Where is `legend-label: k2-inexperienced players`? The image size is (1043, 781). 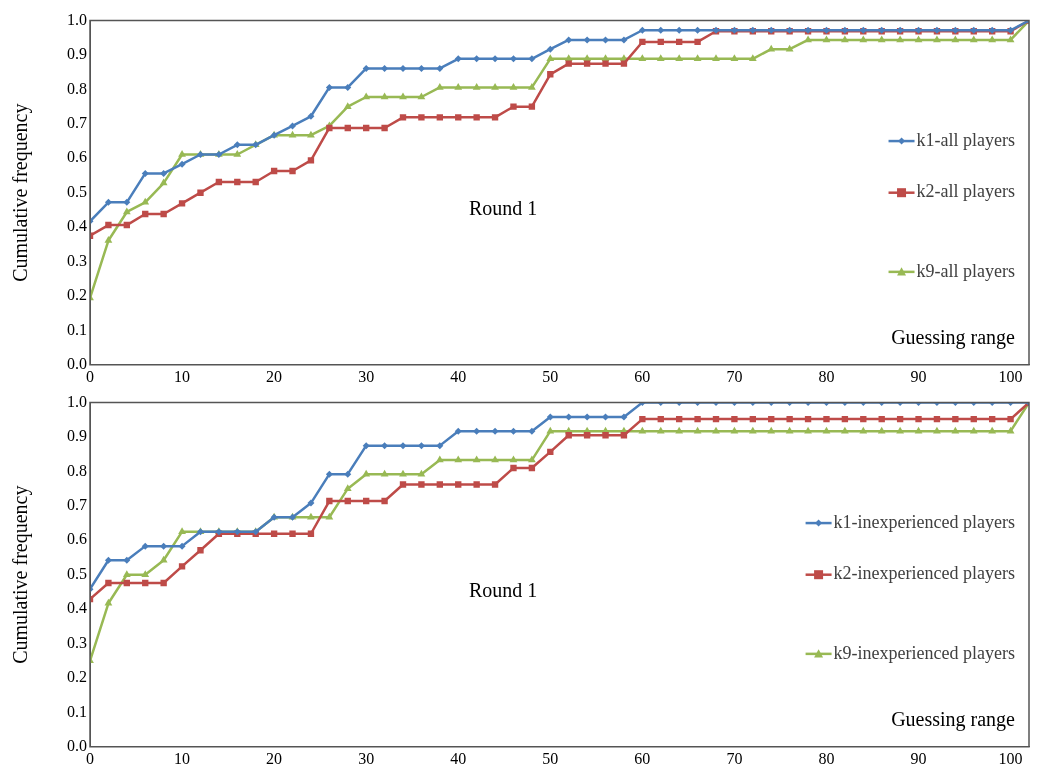 legend-label: k2-inexperienced players is located at coordinates (924, 573).